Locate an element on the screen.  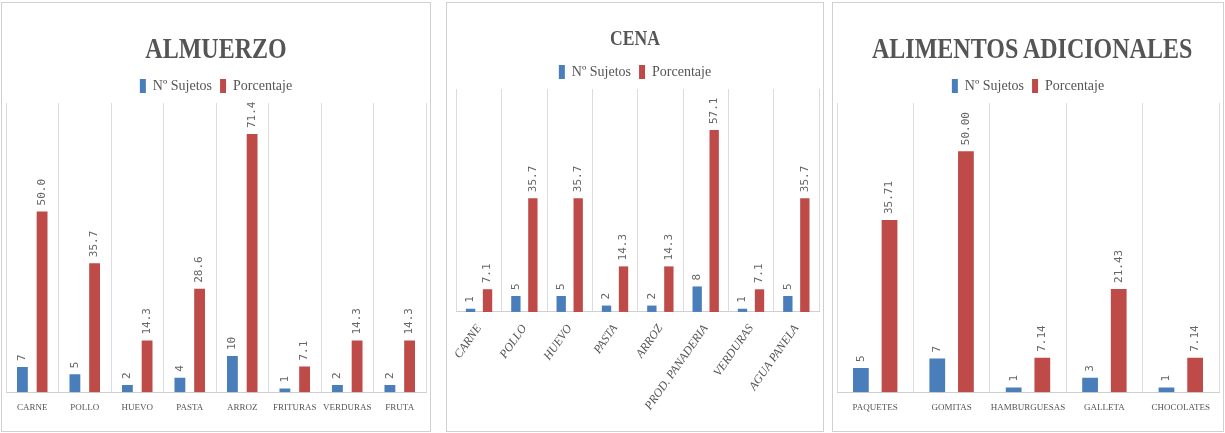
x-tick-label: ARROZ is located at coordinates (242, 406).